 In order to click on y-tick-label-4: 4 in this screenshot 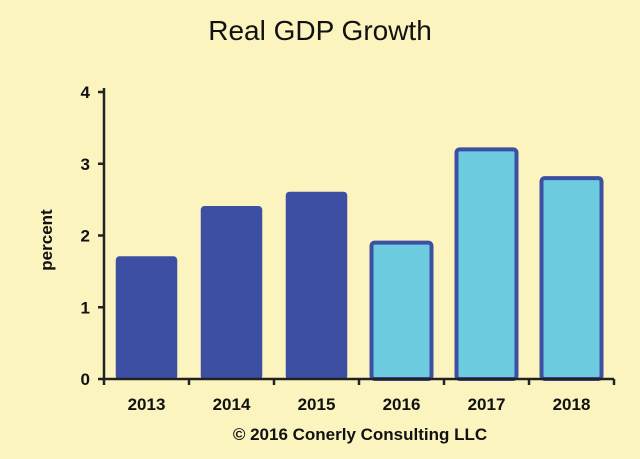, I will do `click(86, 92)`.